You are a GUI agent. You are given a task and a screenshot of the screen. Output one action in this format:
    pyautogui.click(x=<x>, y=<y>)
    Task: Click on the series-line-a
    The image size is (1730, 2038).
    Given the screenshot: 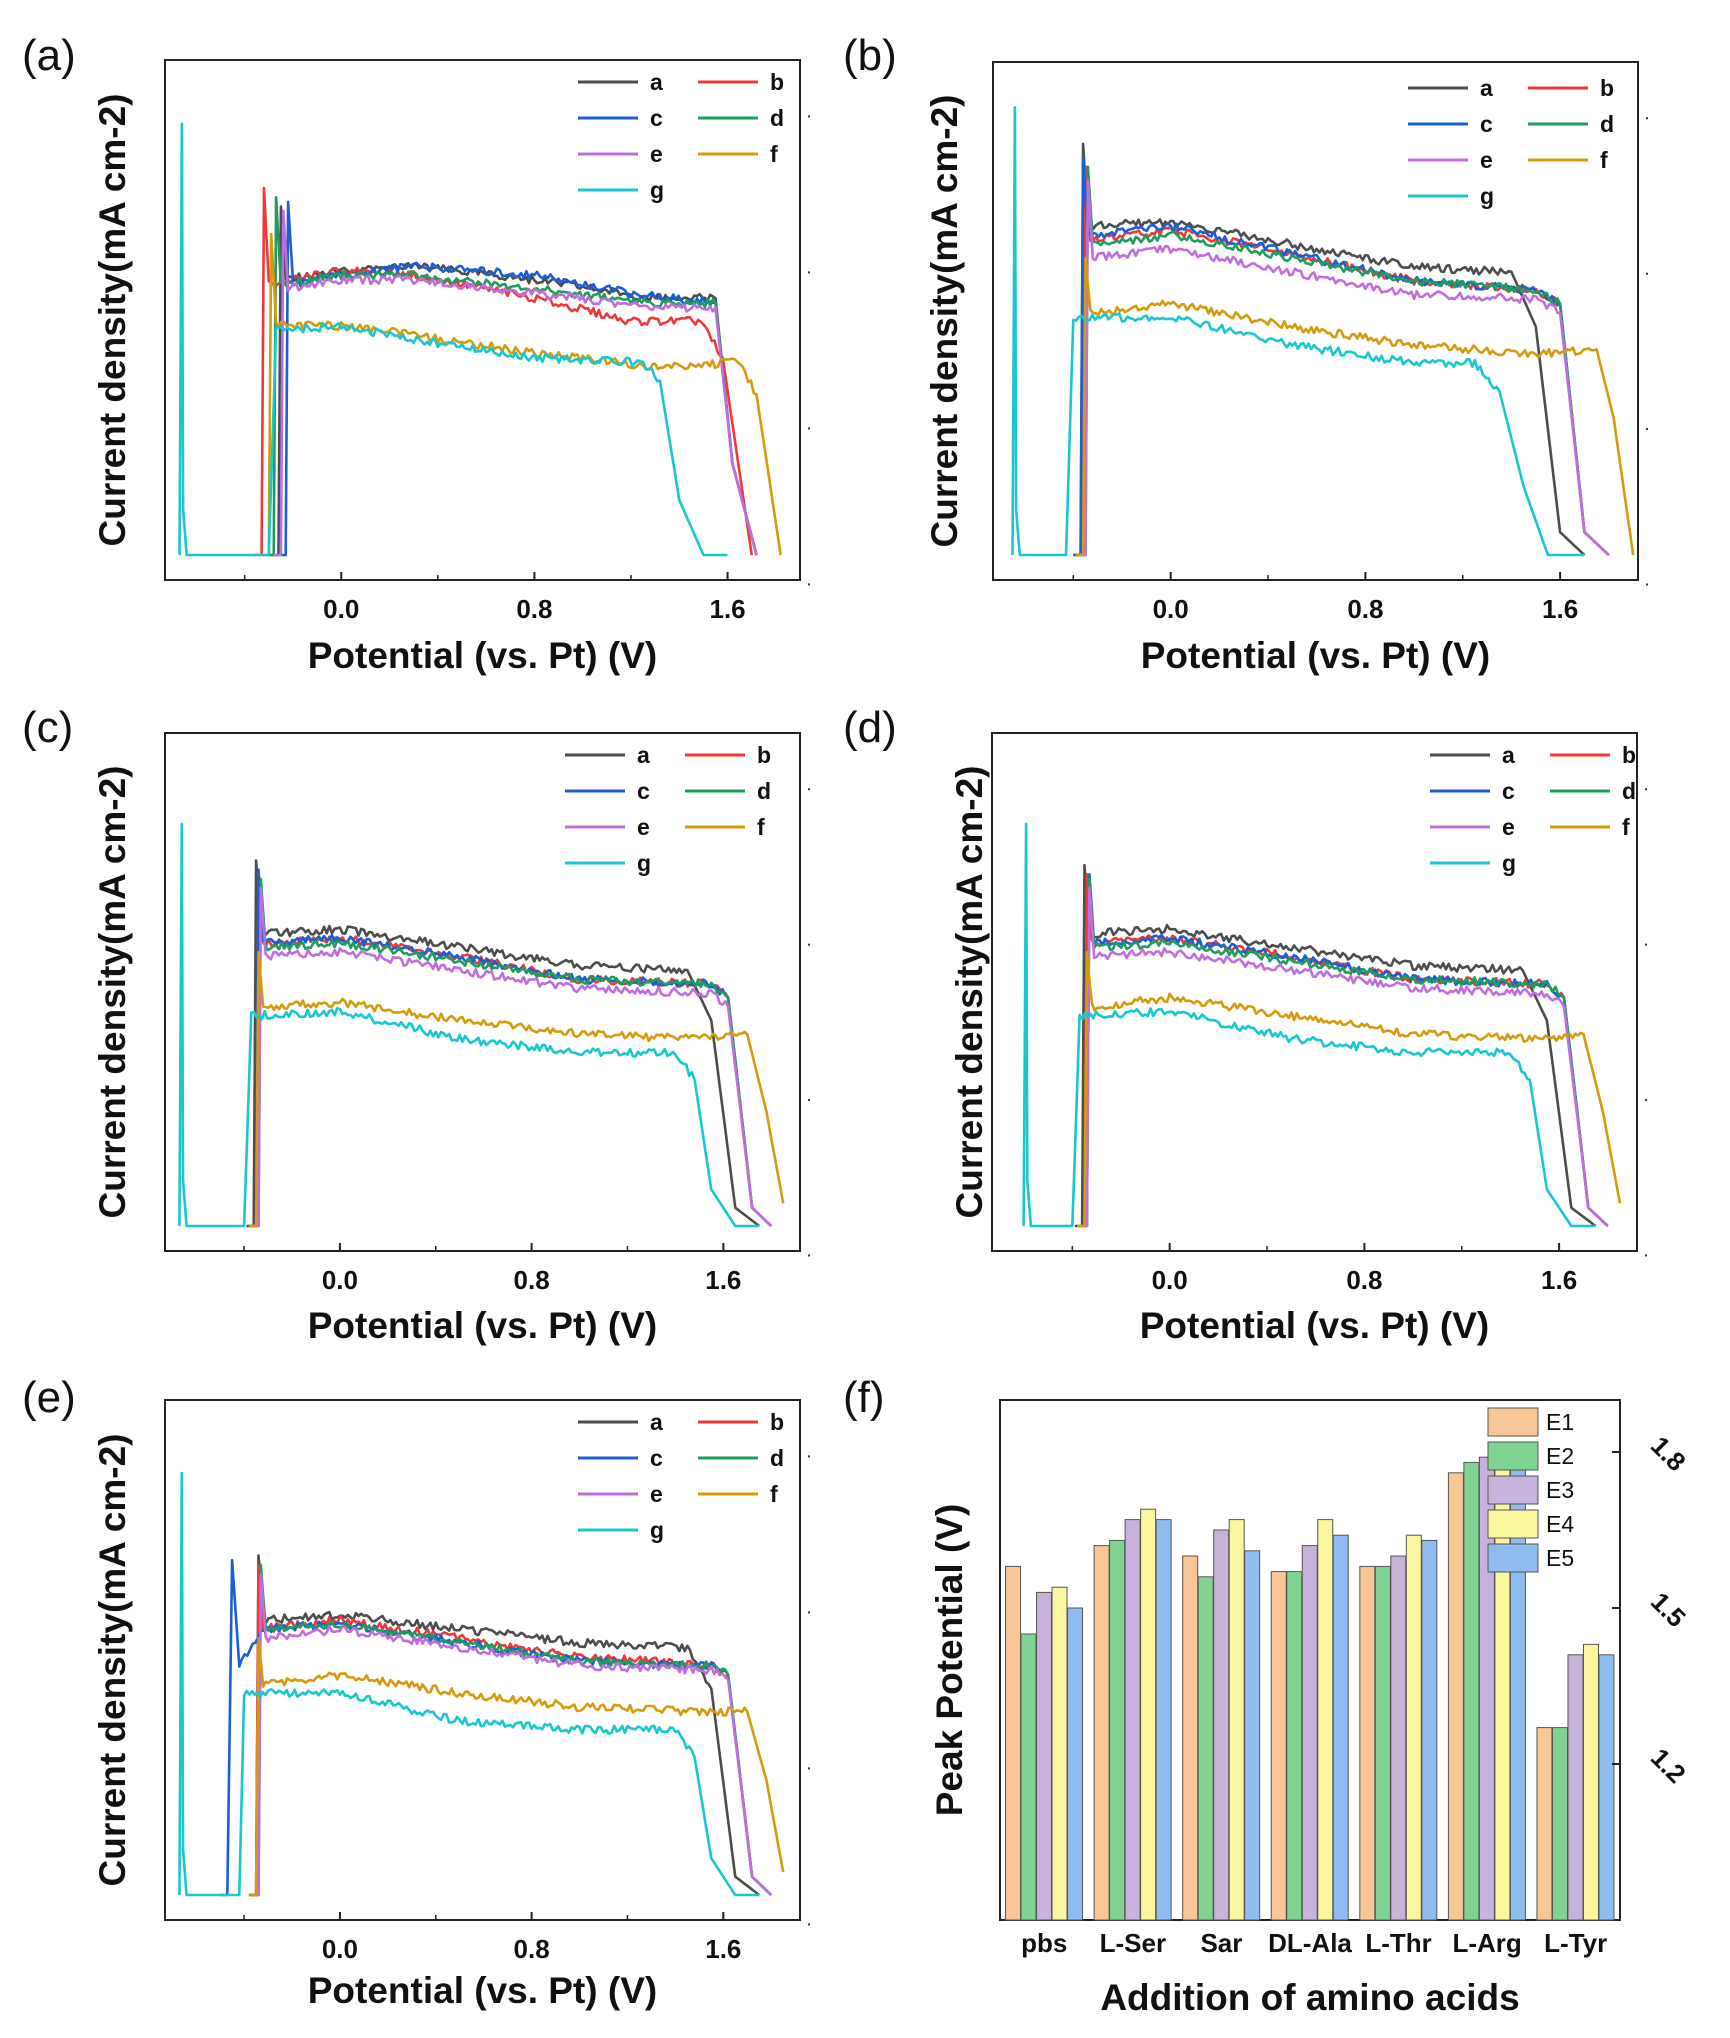 What is the action you would take?
    pyautogui.click(x=513, y=381)
    